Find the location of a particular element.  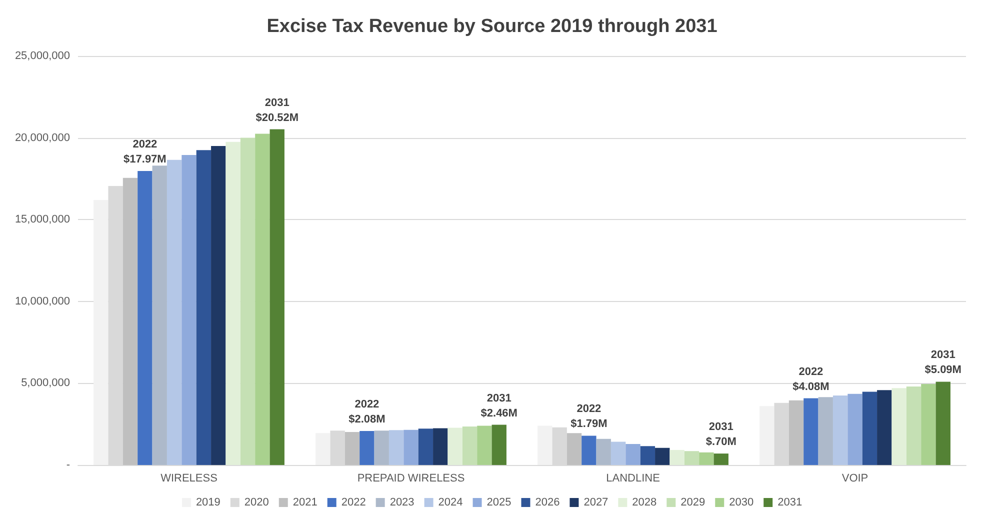

legend-label: 2025 is located at coordinates (499, 502).